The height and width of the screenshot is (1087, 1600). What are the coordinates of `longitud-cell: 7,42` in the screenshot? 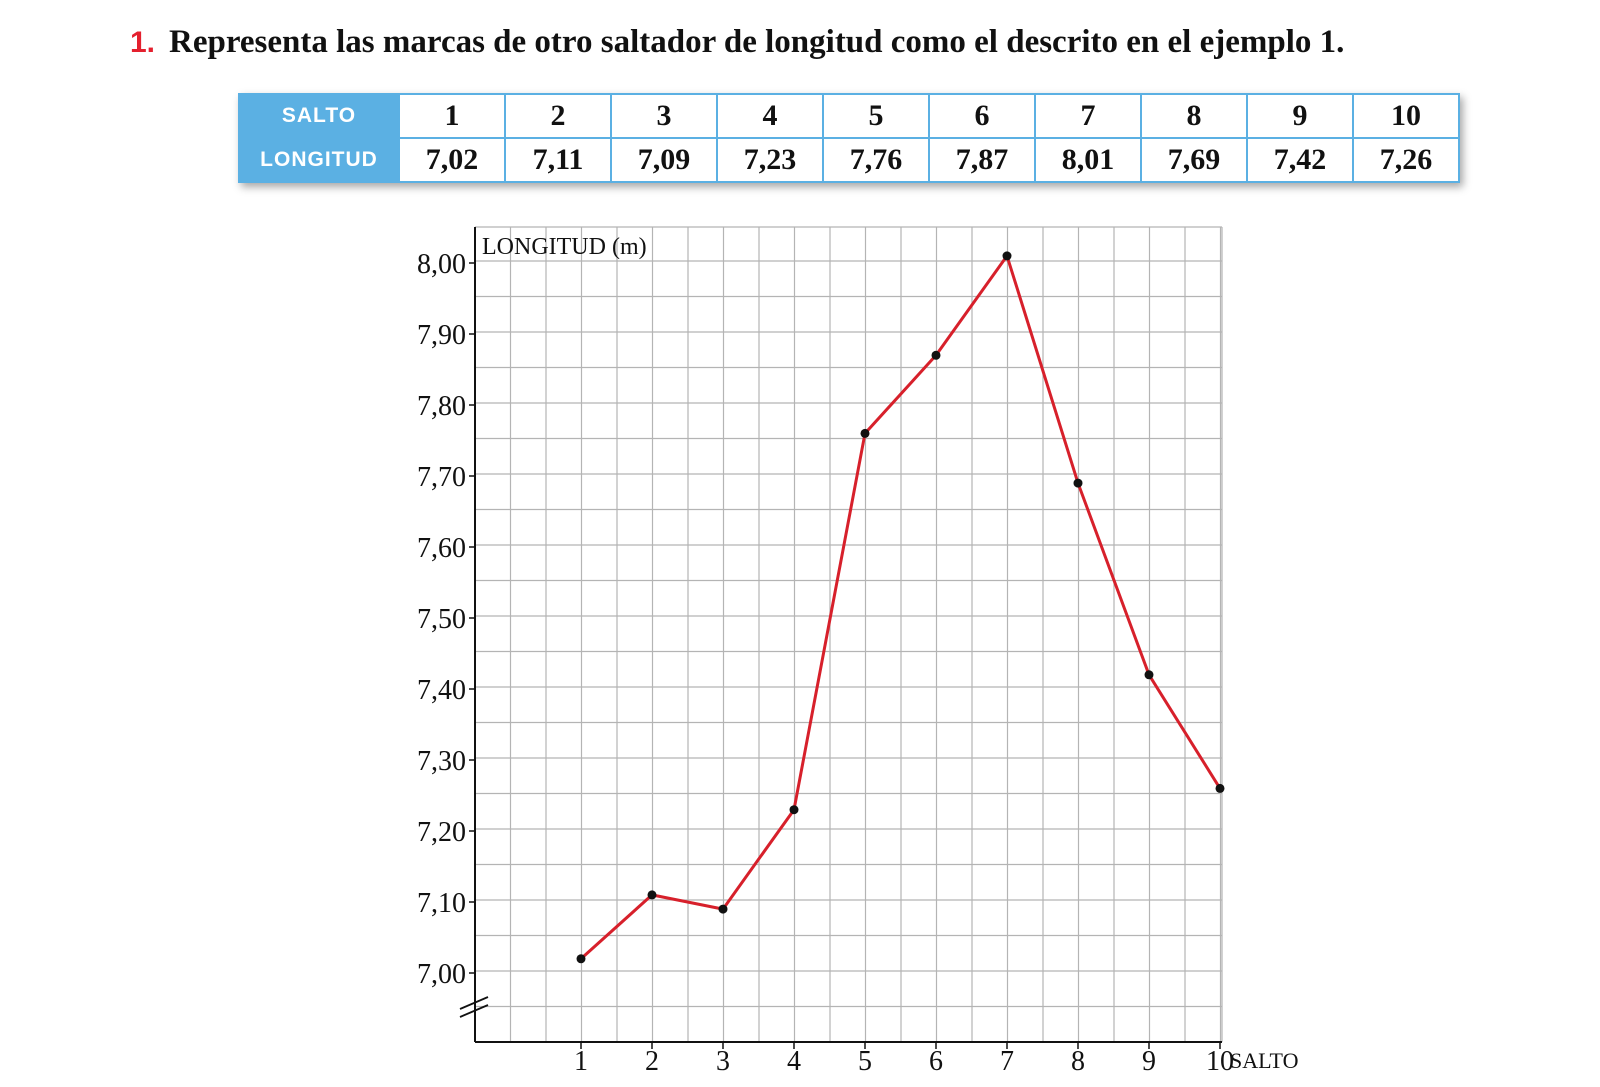 It's located at (1300, 160).